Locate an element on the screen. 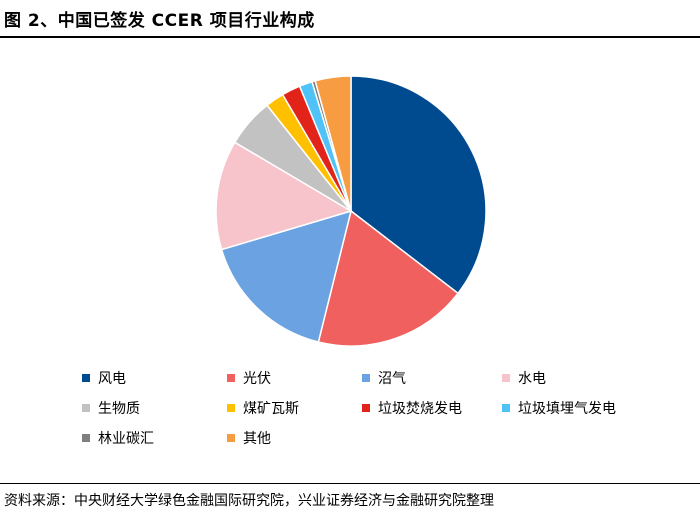 This screenshot has height=515, width=700. legend-label: 水电 is located at coordinates (532, 379).